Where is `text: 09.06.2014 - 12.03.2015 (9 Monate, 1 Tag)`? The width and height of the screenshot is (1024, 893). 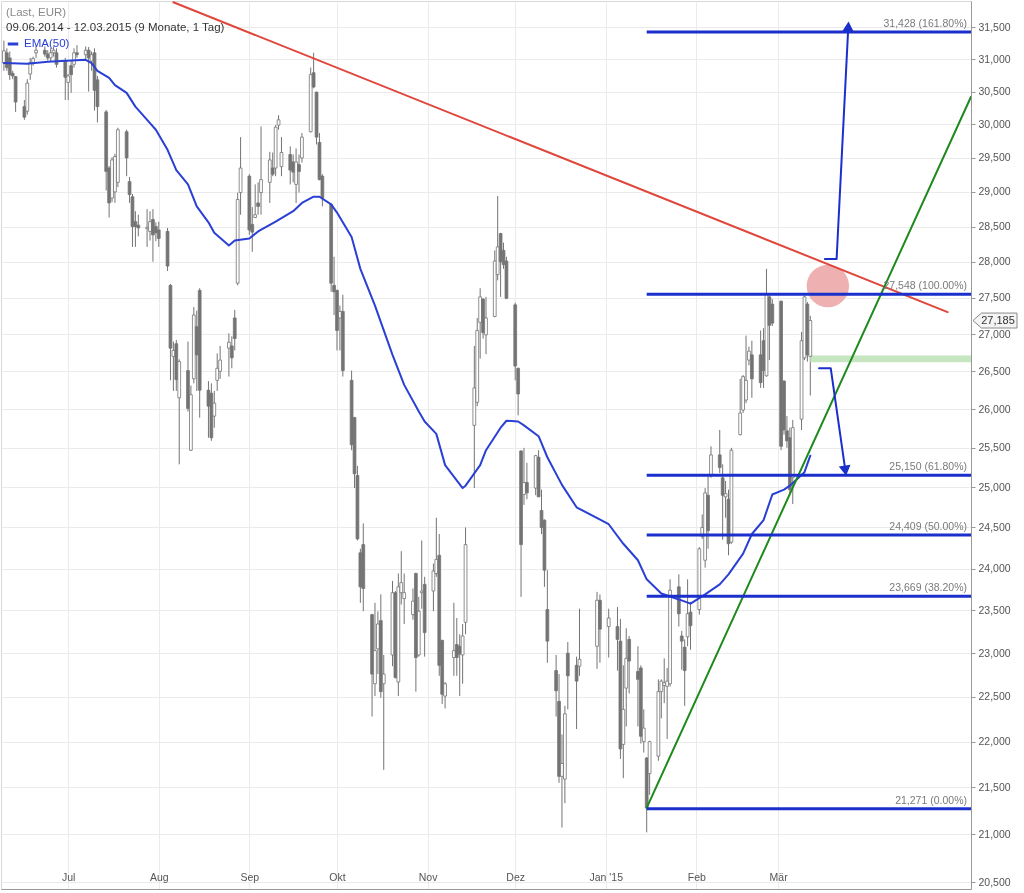 text: 09.06.2014 - 12.03.2015 (9 Monate, 1 Tag) is located at coordinates (115, 27).